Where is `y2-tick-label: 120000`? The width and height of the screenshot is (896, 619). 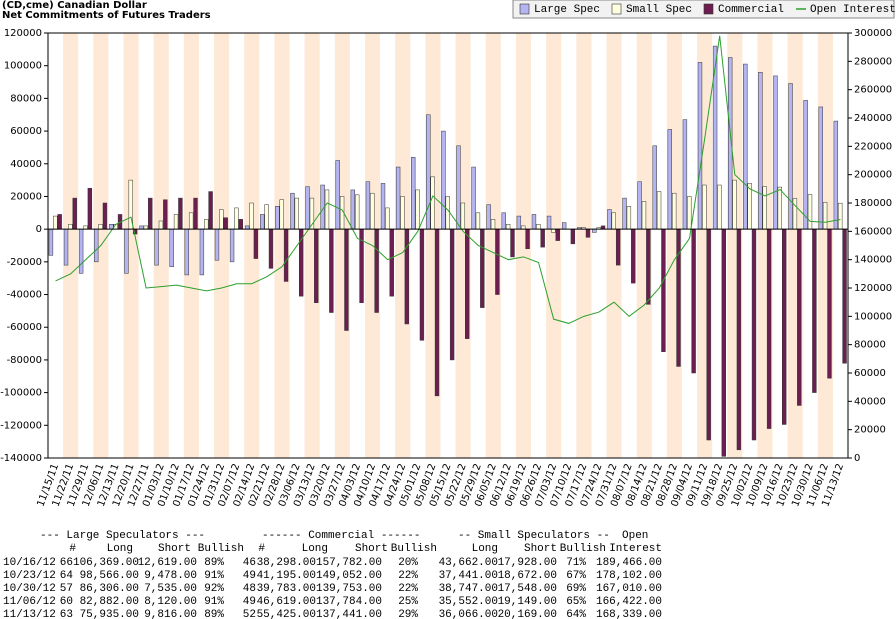 y2-tick-label: 120000 is located at coordinates (873, 288).